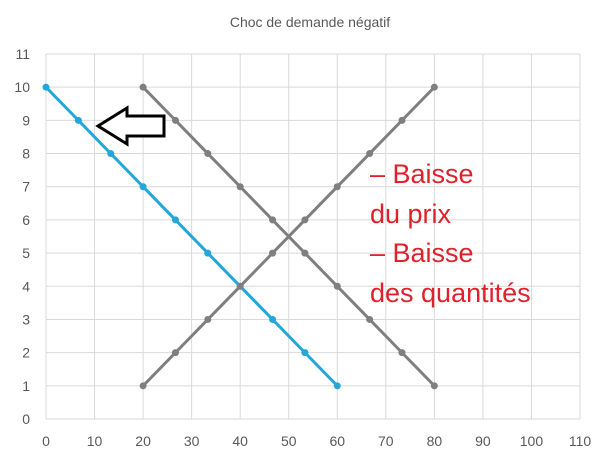 The width and height of the screenshot is (601, 463). What do you see at coordinates (26, 253) in the screenshot?
I see `y-tick-label: 5` at bounding box center [26, 253].